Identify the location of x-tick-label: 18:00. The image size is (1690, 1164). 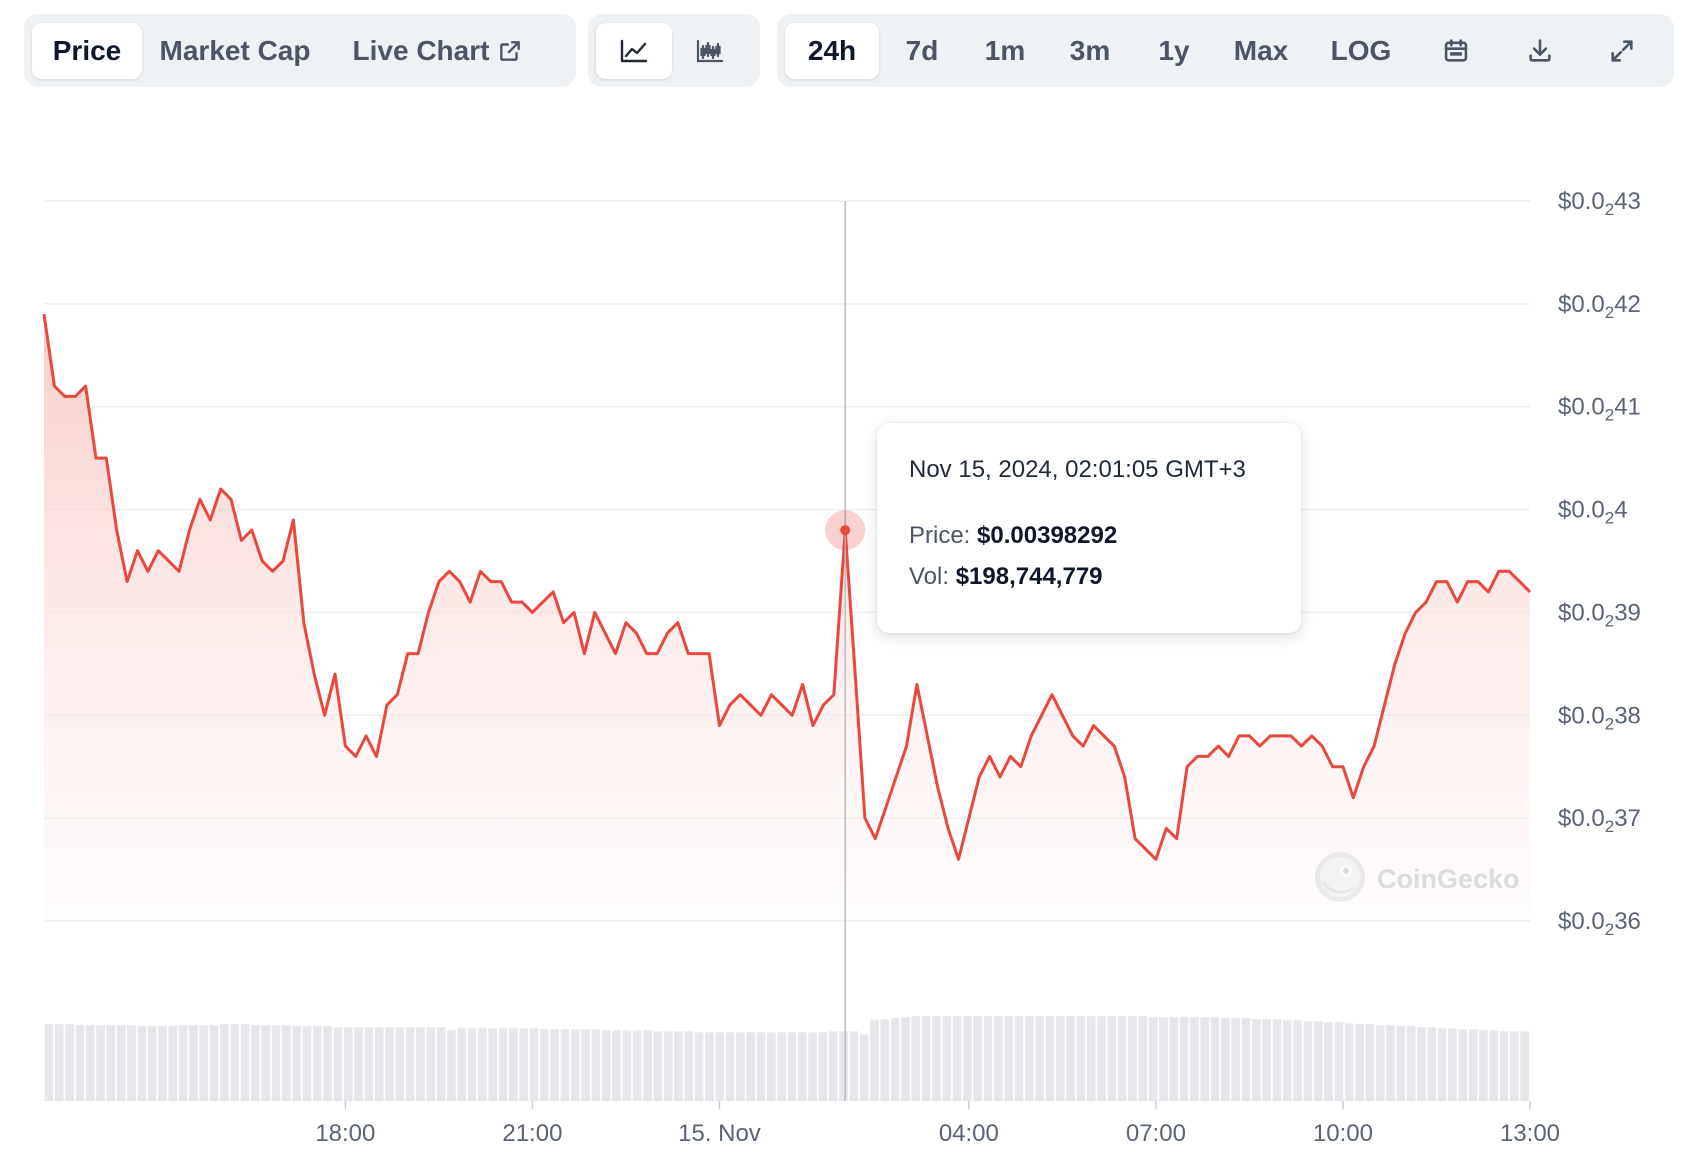
(345, 1133).